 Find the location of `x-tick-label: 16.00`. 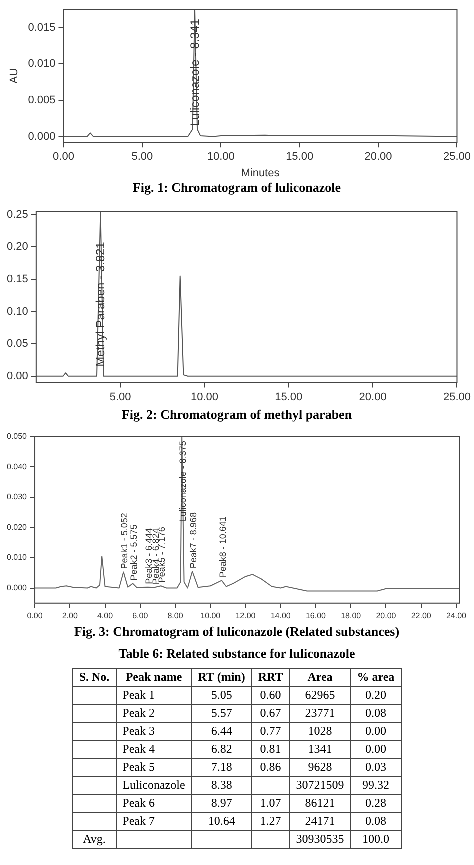

x-tick-label: 16.00 is located at coordinates (316, 615).